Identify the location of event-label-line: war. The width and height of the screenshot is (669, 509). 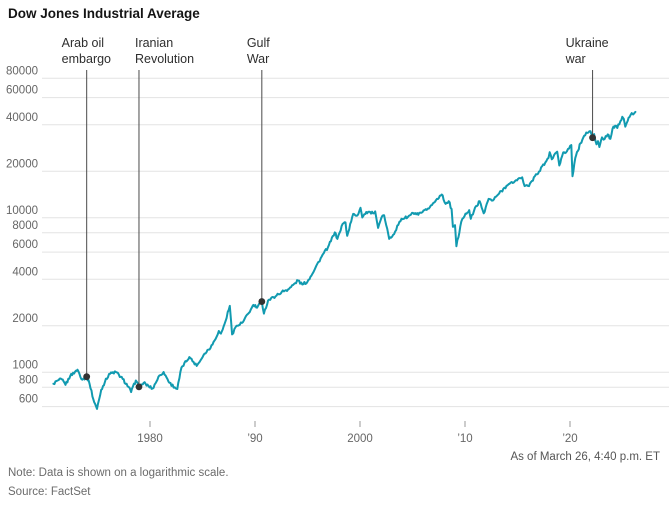
(575, 59).